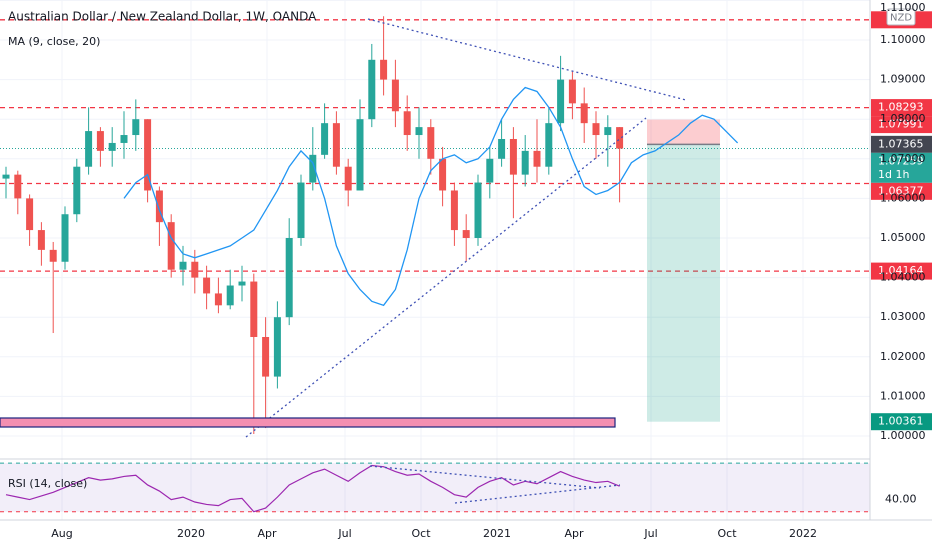 This screenshot has width=932, height=550. I want to click on y-tick-label: 1.01000, so click(903, 395).